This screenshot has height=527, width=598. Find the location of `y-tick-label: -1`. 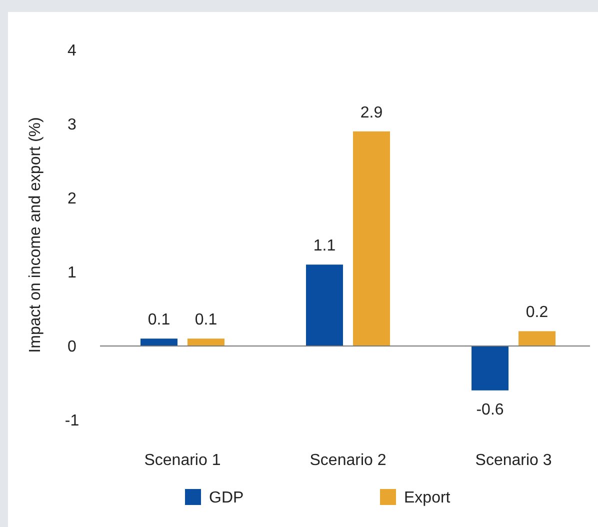

y-tick-label: -1 is located at coordinates (72, 421).